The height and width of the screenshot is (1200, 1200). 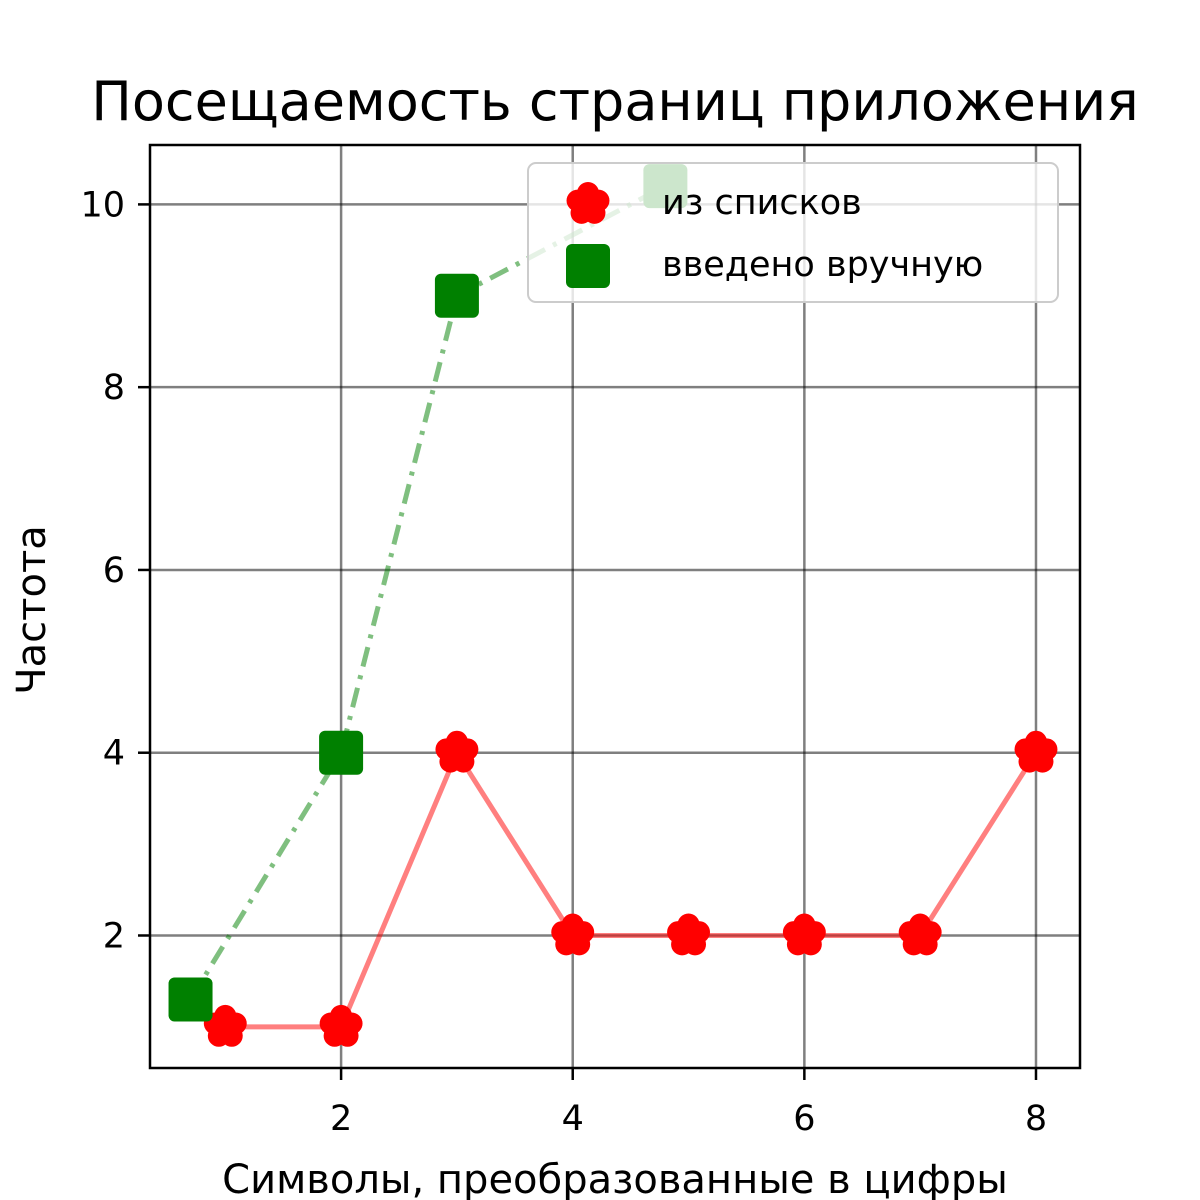 What do you see at coordinates (32, 610) in the screenshot?
I see `y-axis-label: Частота` at bounding box center [32, 610].